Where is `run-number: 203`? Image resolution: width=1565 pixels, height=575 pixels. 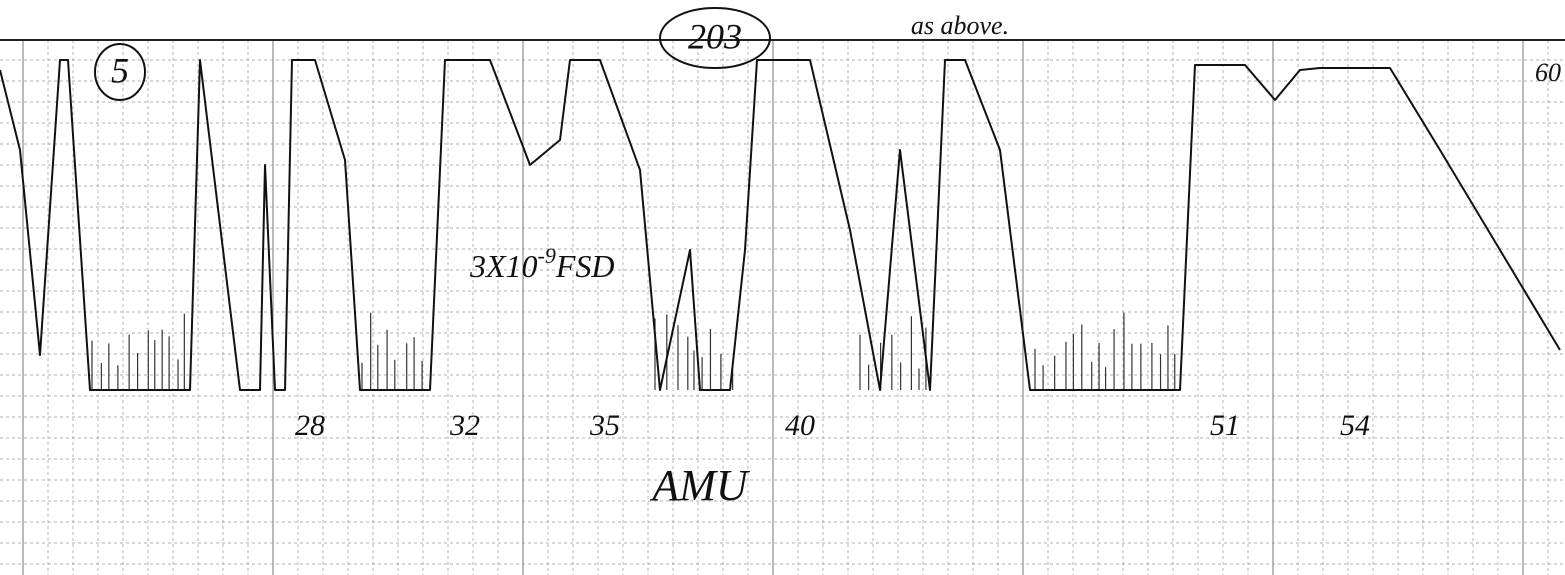 run-number: 203 is located at coordinates (715, 36).